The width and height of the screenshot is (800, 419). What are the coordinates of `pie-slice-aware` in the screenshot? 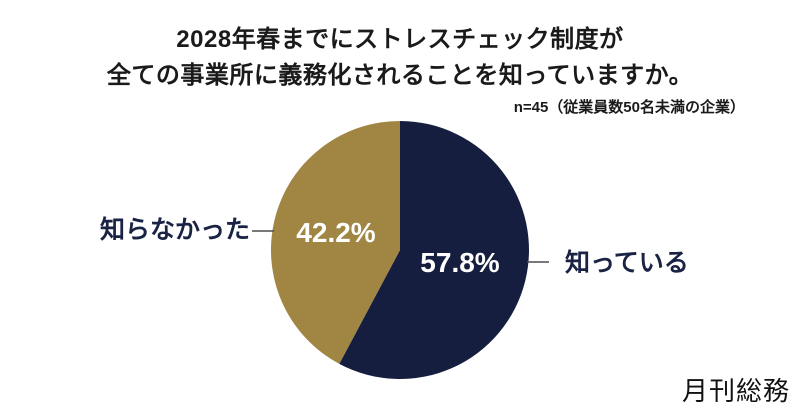 It's located at (434, 250).